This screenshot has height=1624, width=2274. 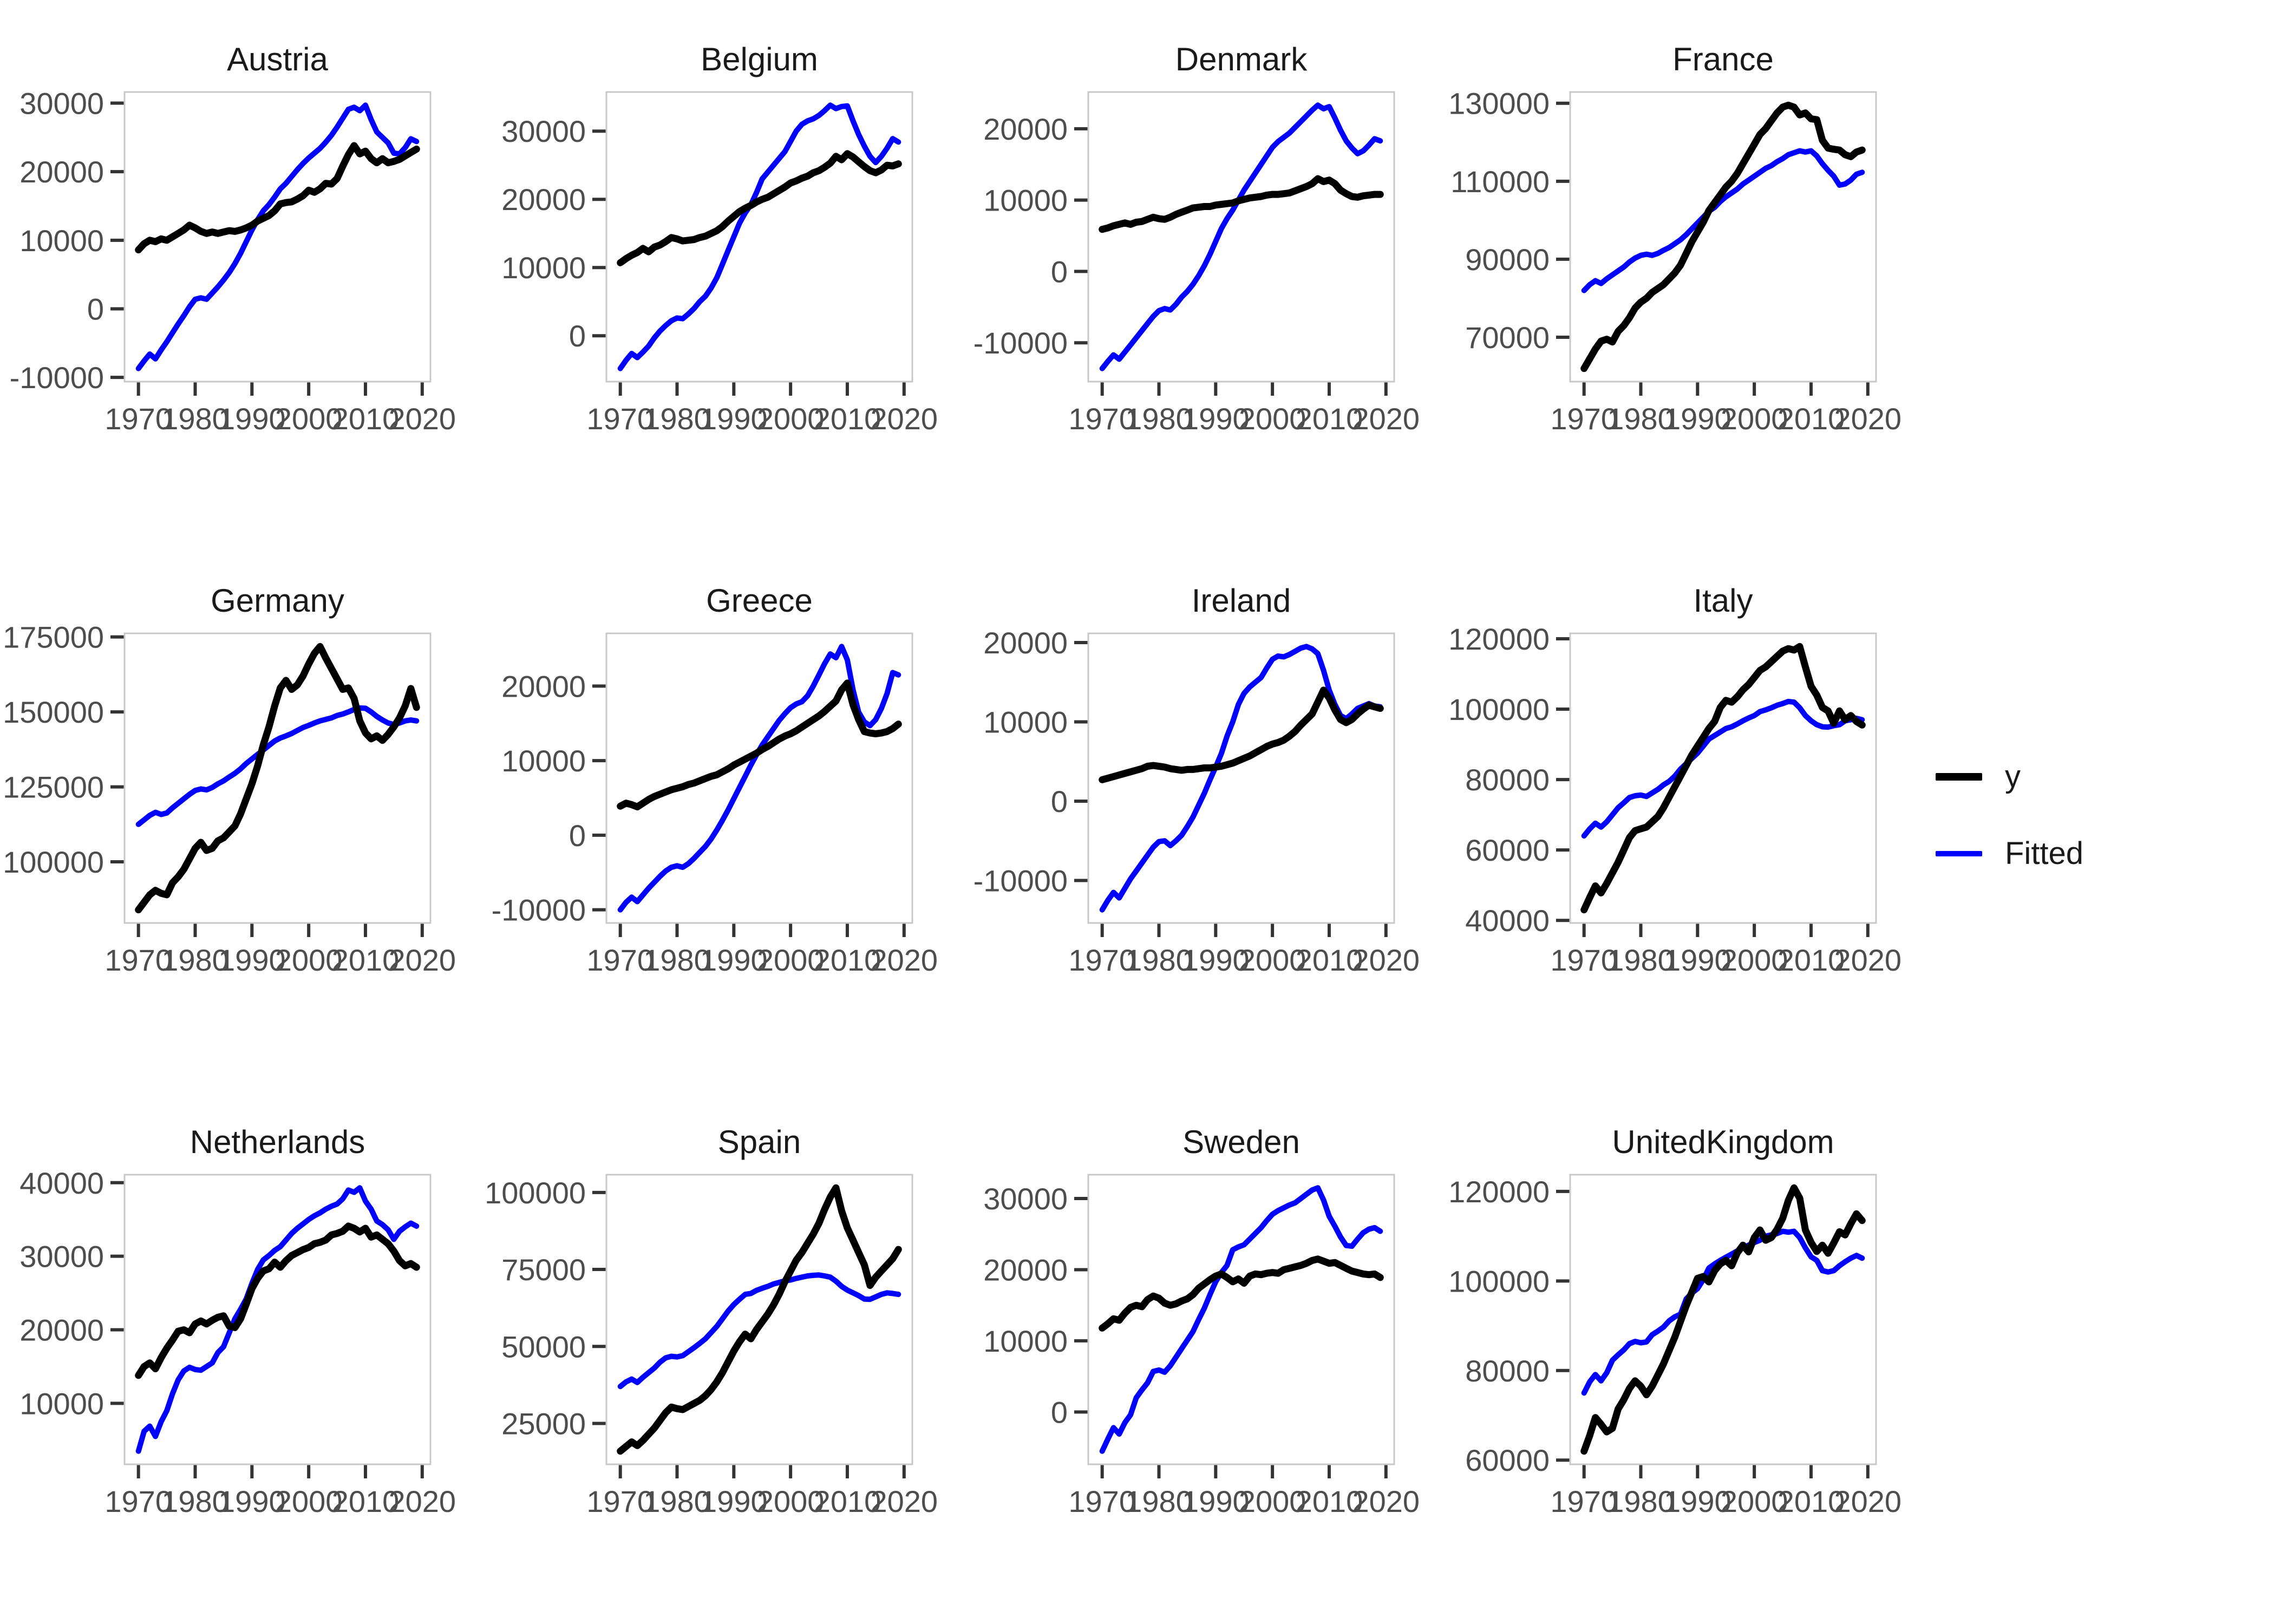 I want to click on legend-item-fitted: Fitted, so click(x=2098, y=854).